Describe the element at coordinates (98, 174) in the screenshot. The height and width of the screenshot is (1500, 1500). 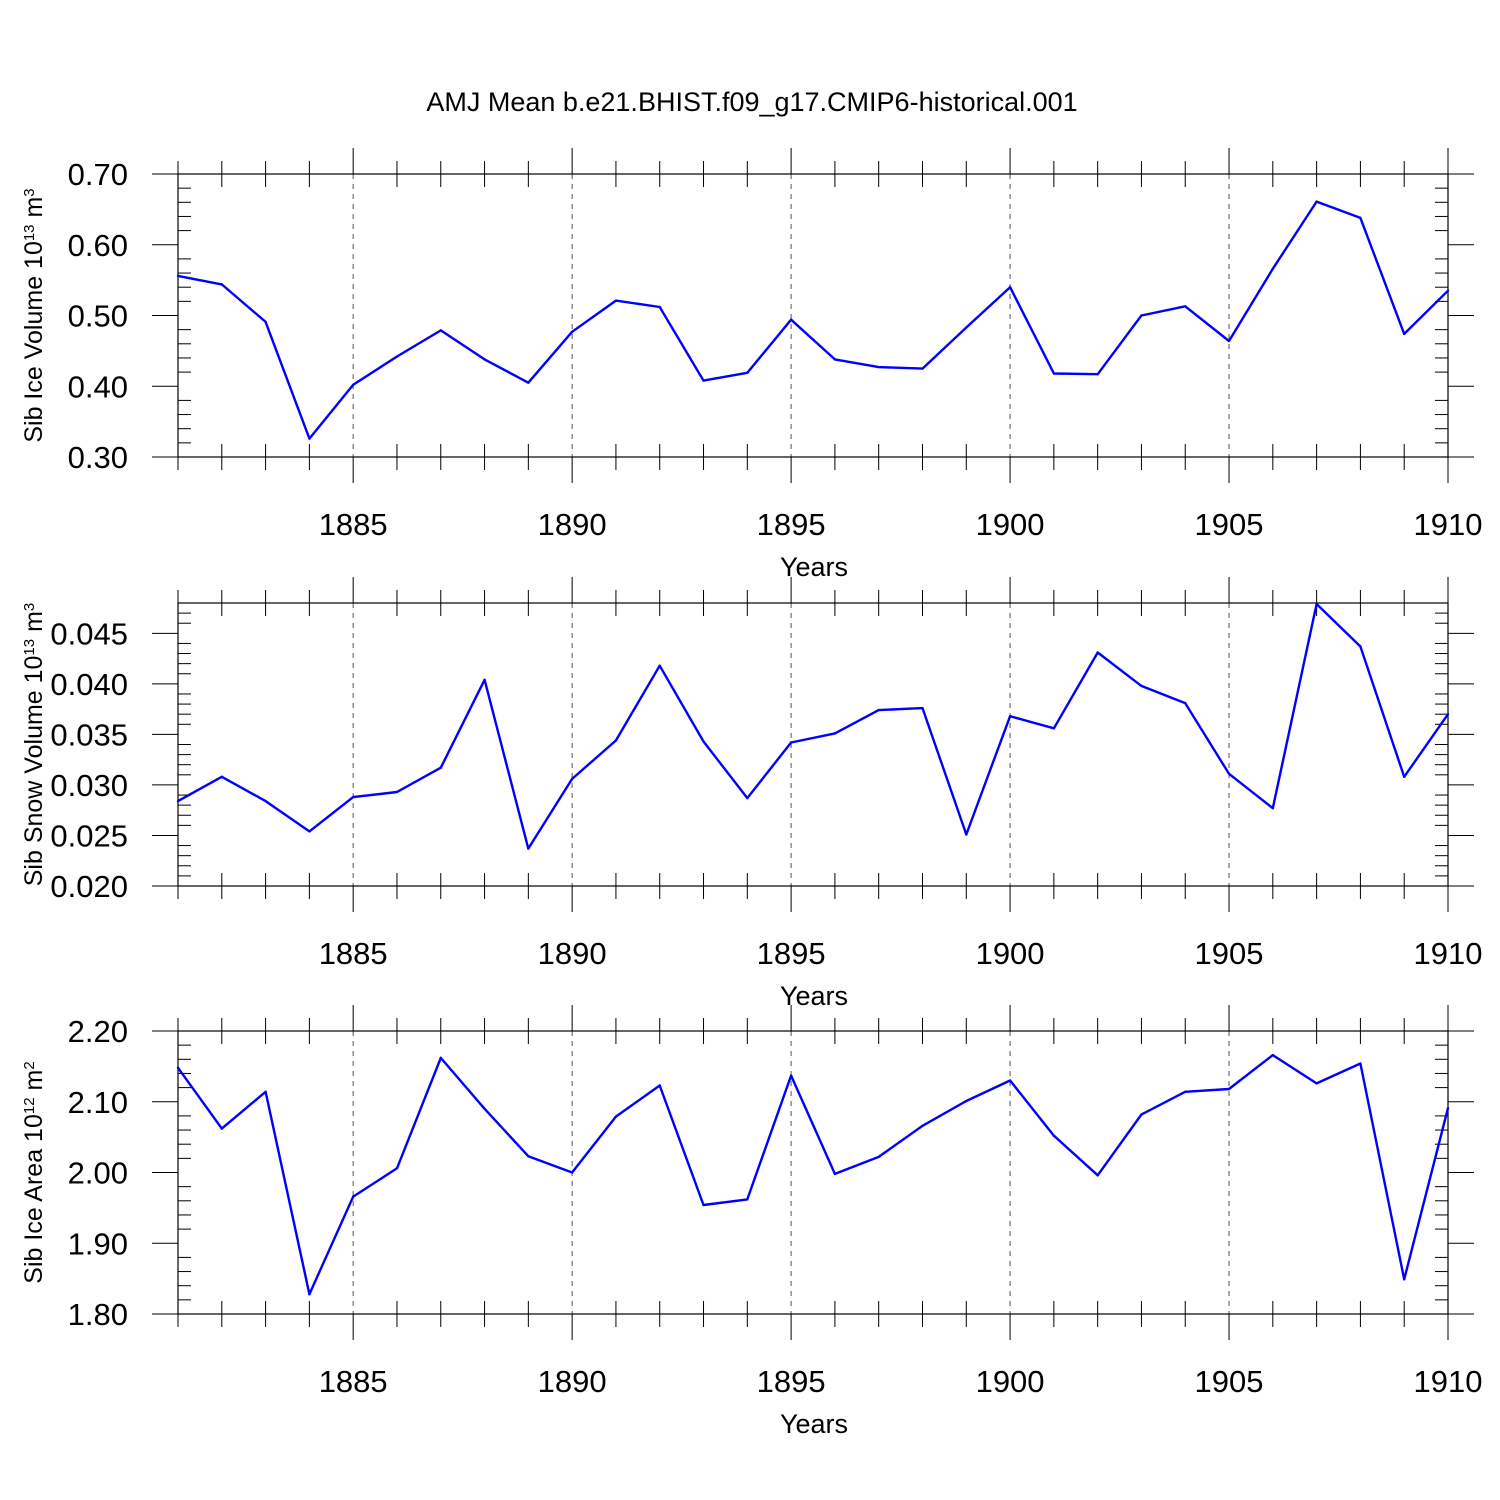
I see `y-tick-label: 0.70` at that location.